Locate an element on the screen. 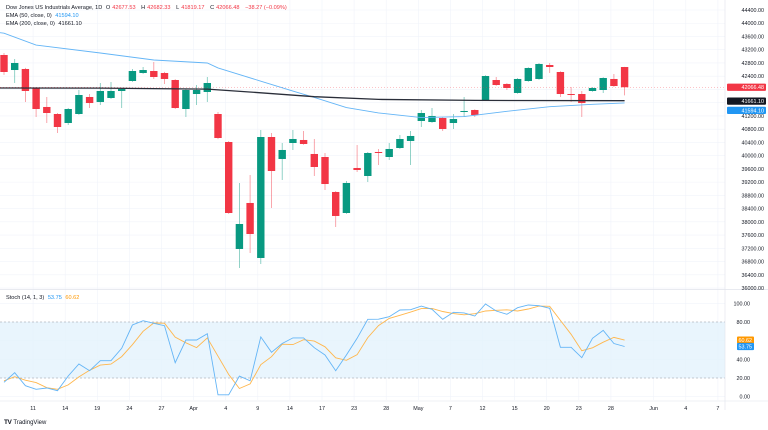 The height and width of the screenshot is (430, 768). price-axis-label: 38000.00 is located at coordinates (753, 223).